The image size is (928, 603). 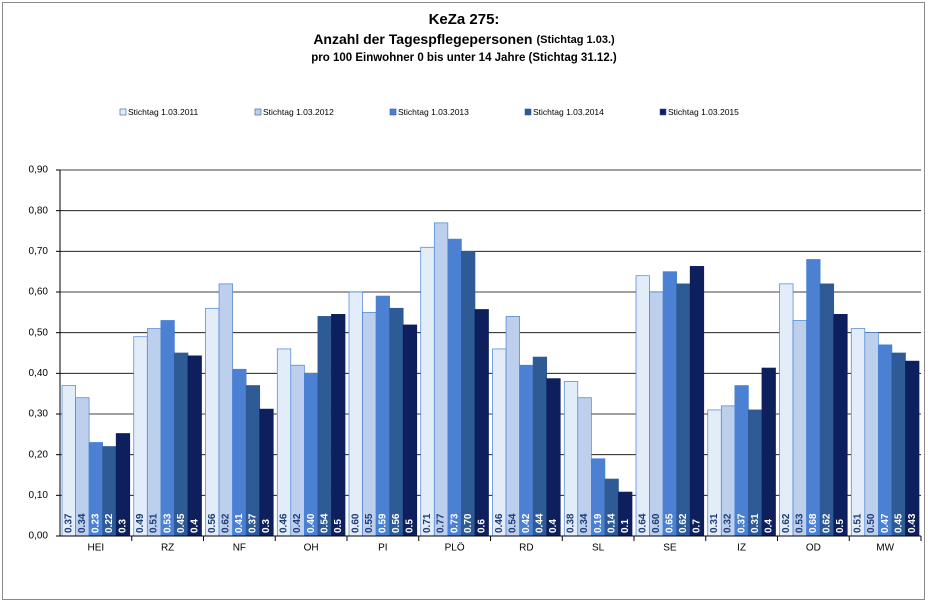 What do you see at coordinates (39, 536) in the screenshot?
I see `y-tick-label: 0,00` at bounding box center [39, 536].